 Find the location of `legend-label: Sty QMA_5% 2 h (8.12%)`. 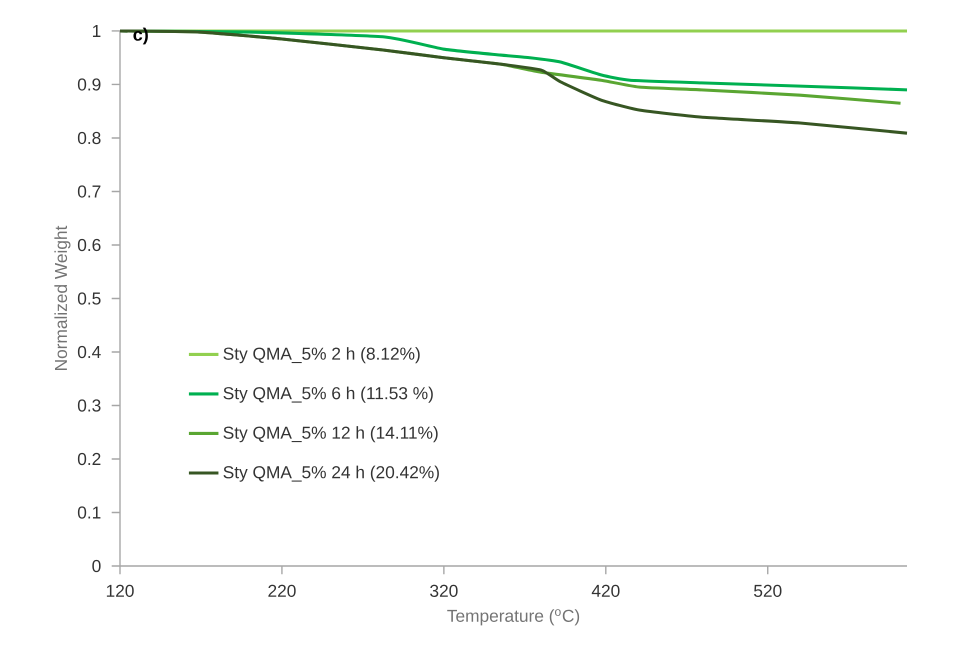

legend-label: Sty QMA_5% 2 h (8.12%) is located at coordinates (322, 355).